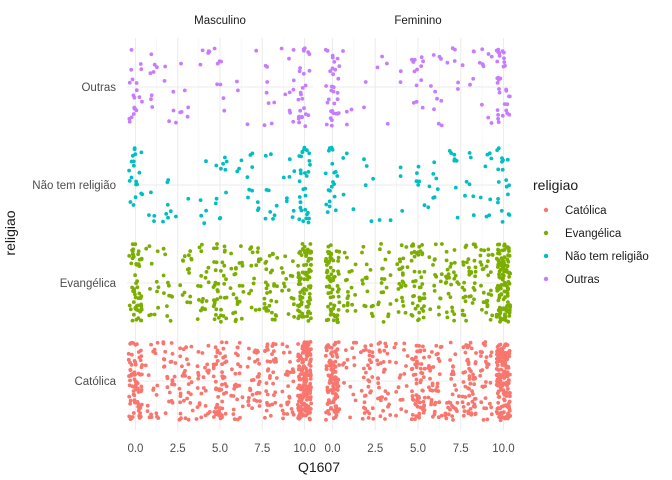  What do you see at coordinates (178, 449) in the screenshot?
I see `x-tick-label: 2.5` at bounding box center [178, 449].